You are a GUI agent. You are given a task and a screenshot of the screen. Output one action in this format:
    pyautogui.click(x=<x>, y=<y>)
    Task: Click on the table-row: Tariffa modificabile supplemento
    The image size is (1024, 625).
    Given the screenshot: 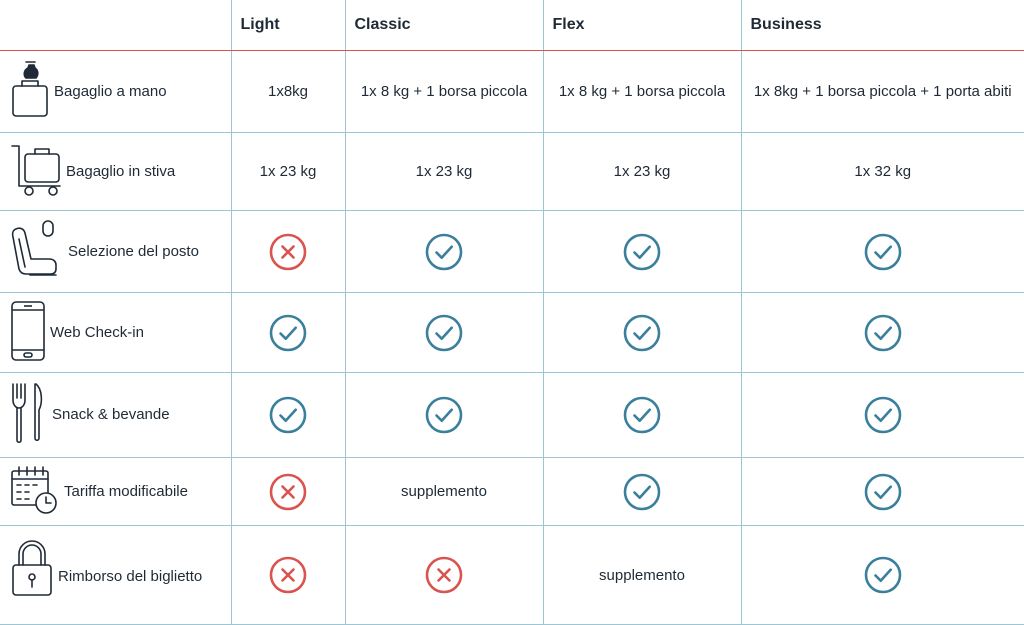 What is the action you would take?
    pyautogui.click(x=512, y=491)
    